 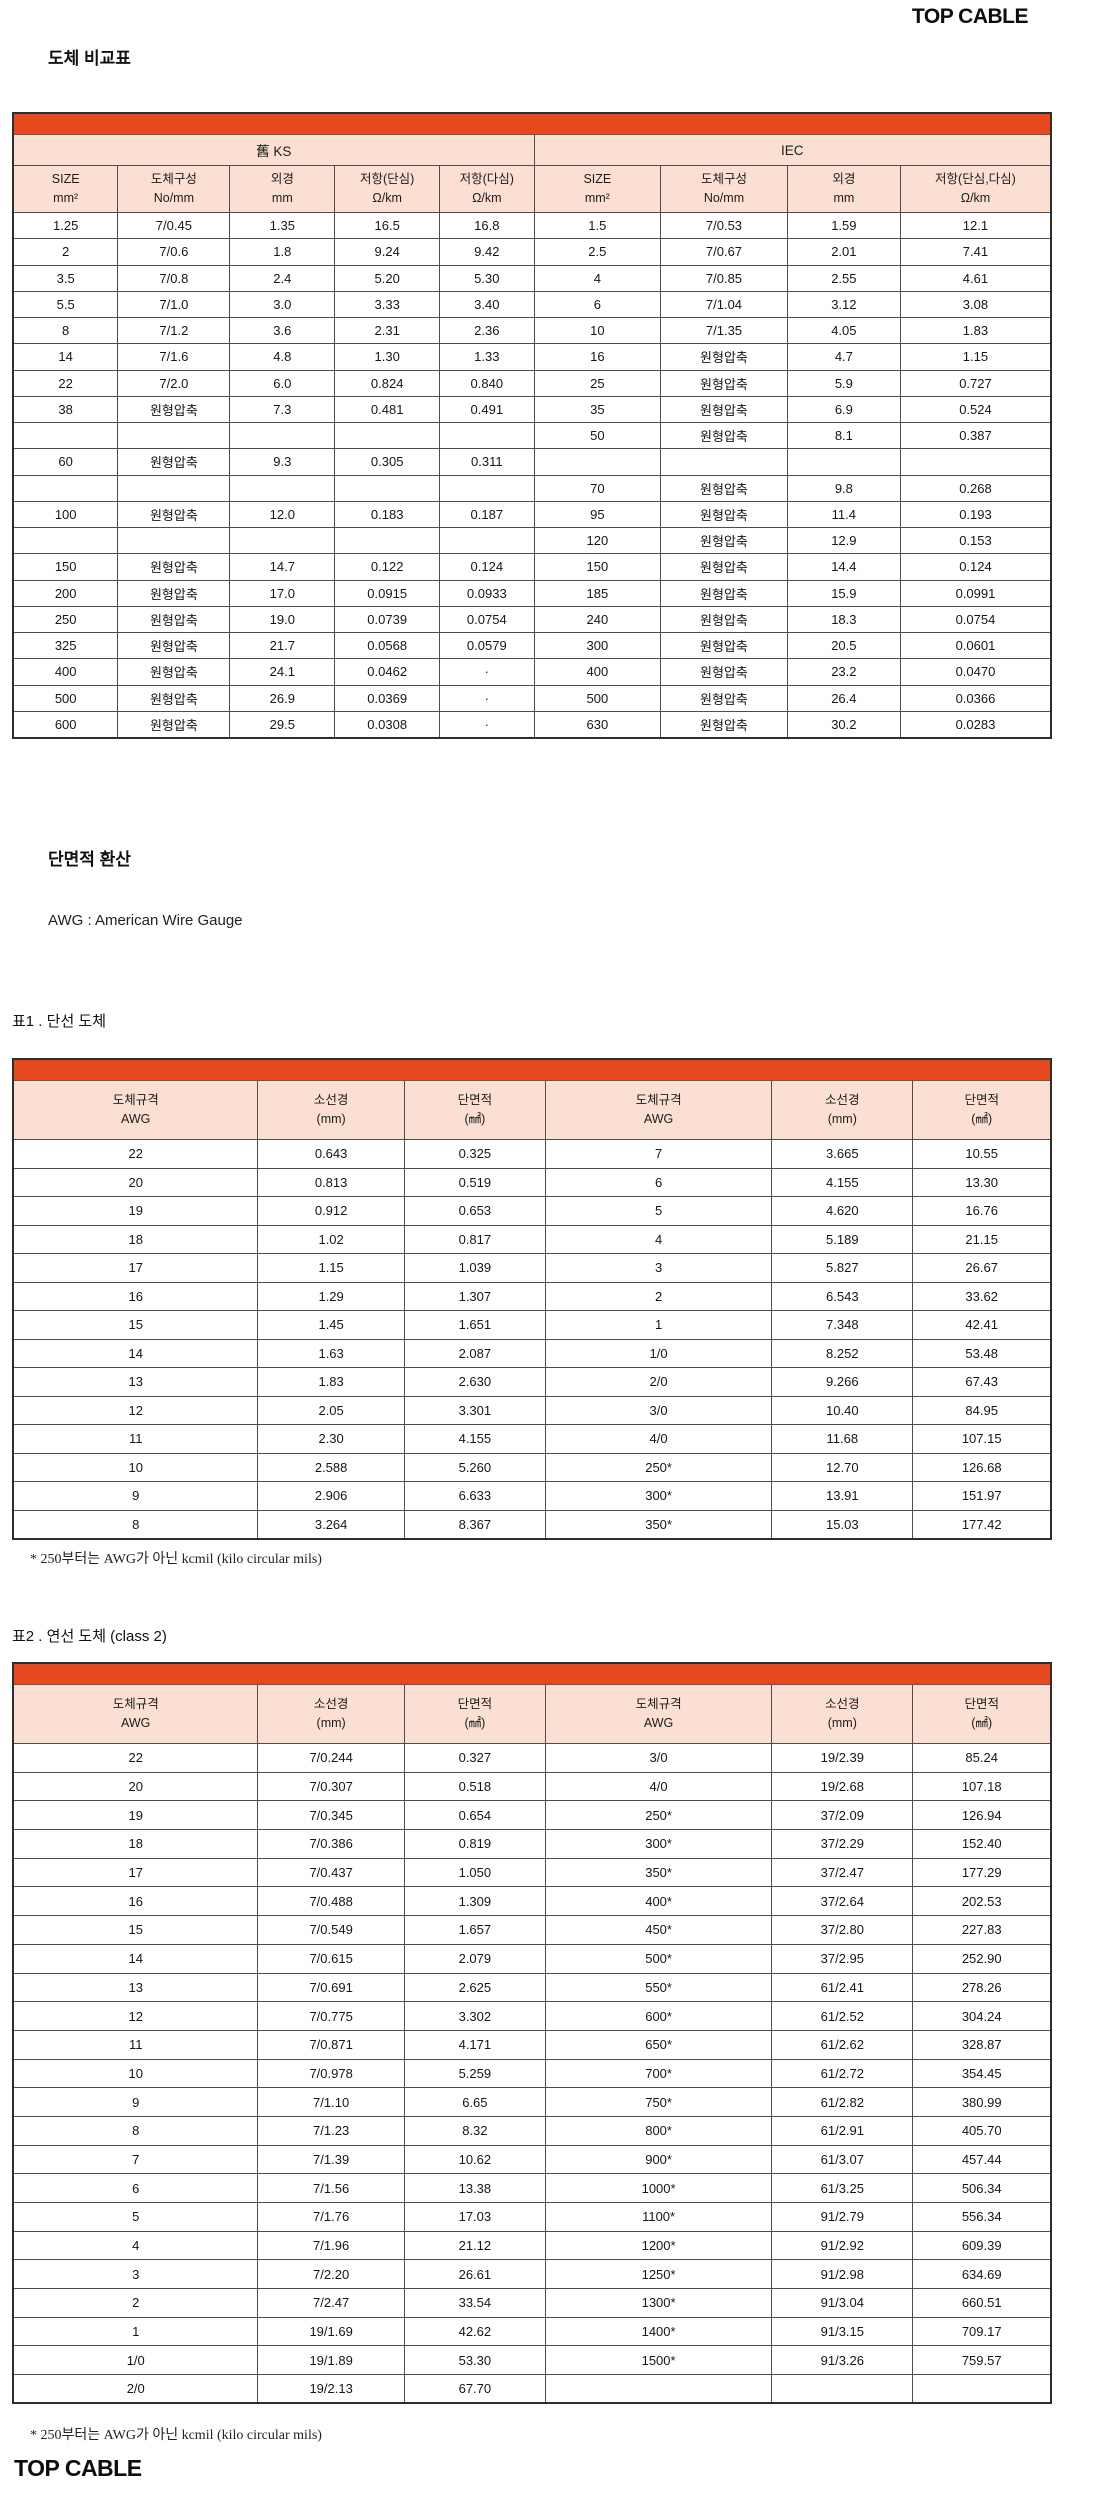 I want to click on table-cell: 227.83, so click(x=982, y=1930).